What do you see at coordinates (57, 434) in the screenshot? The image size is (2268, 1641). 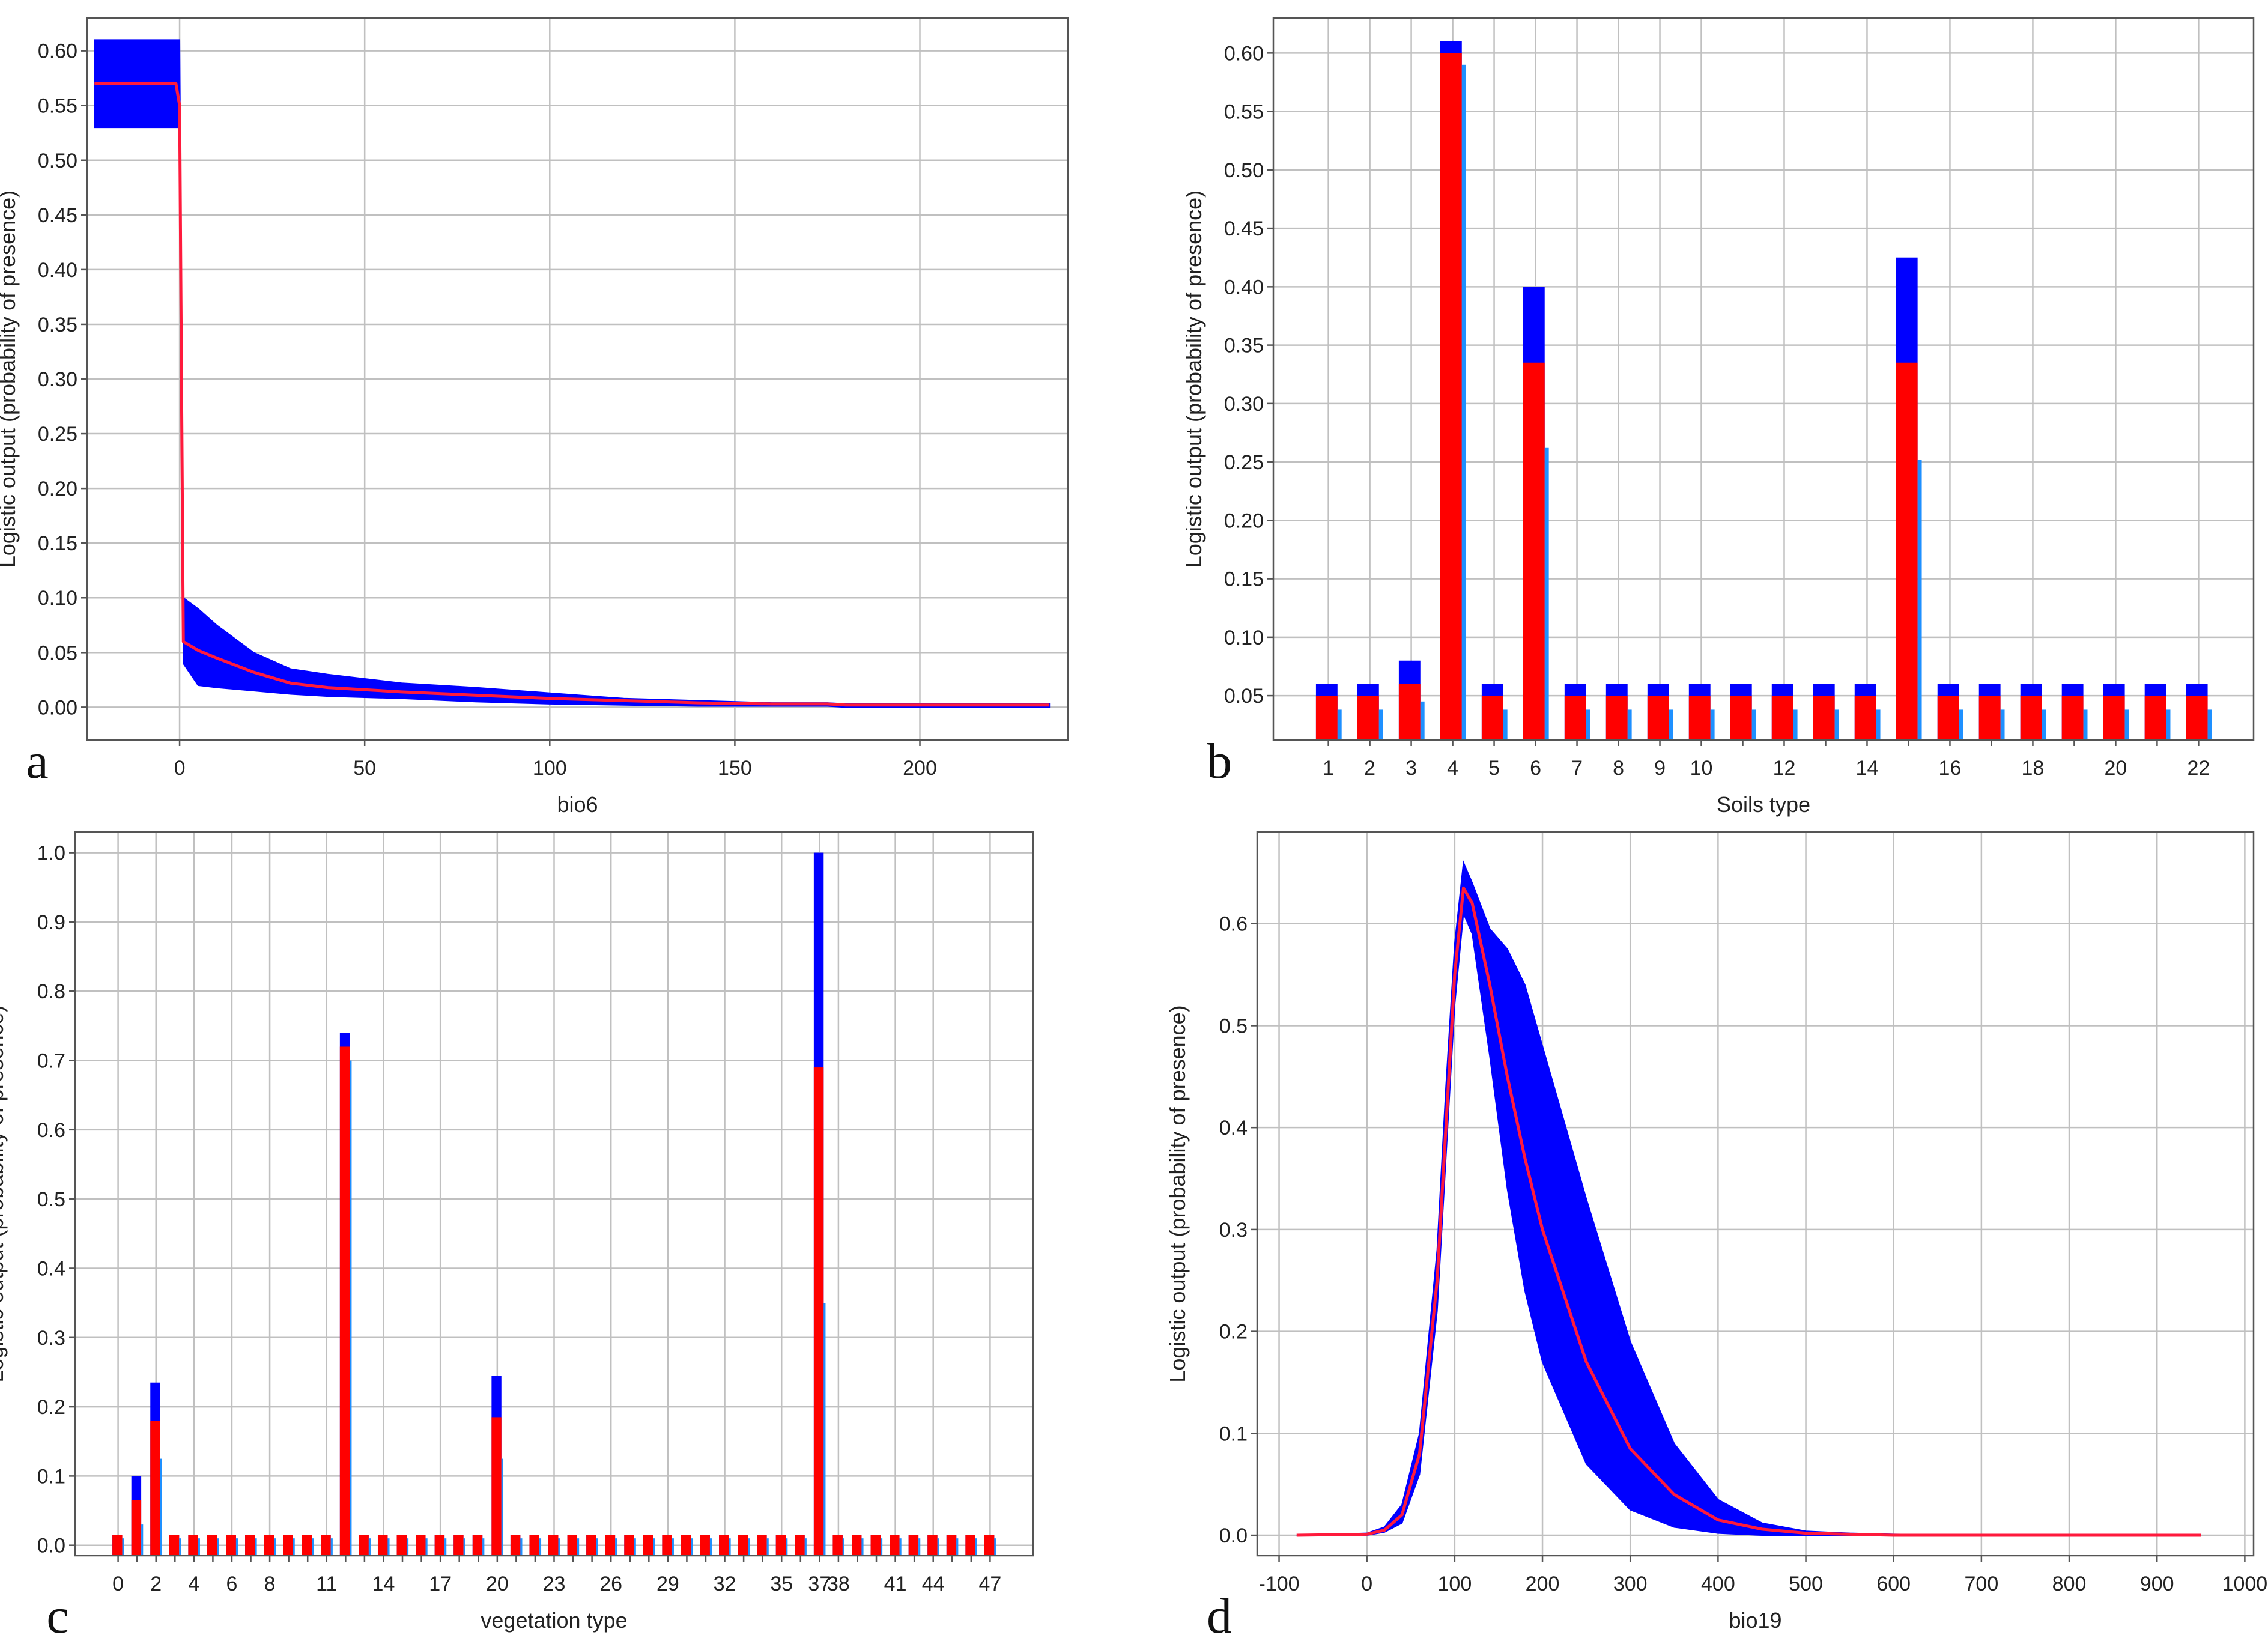 I see `y-tick-label: 0.25` at bounding box center [57, 434].